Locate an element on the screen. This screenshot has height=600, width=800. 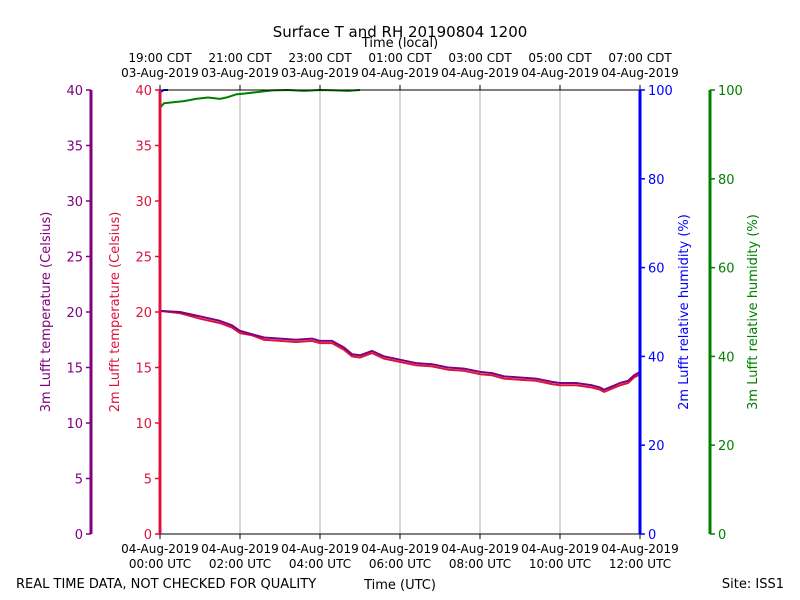
rh3m-axis-title: 3m Lufft relative humidity (%) is located at coordinates (753, 312).